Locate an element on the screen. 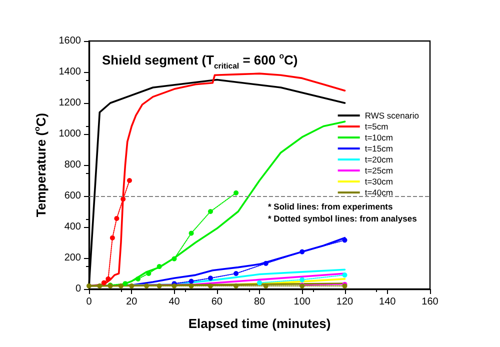 The image size is (500, 347). x-tick-label: 160 is located at coordinates (430, 302).